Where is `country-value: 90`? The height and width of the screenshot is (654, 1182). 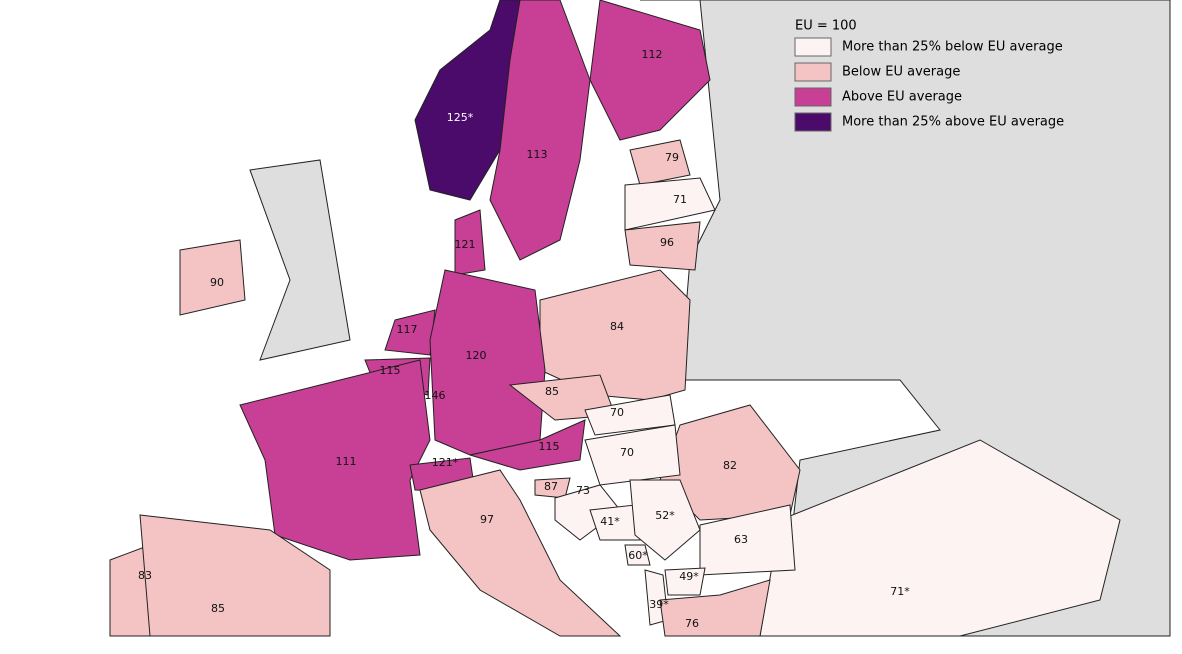
country-value: 90 is located at coordinates (217, 282).